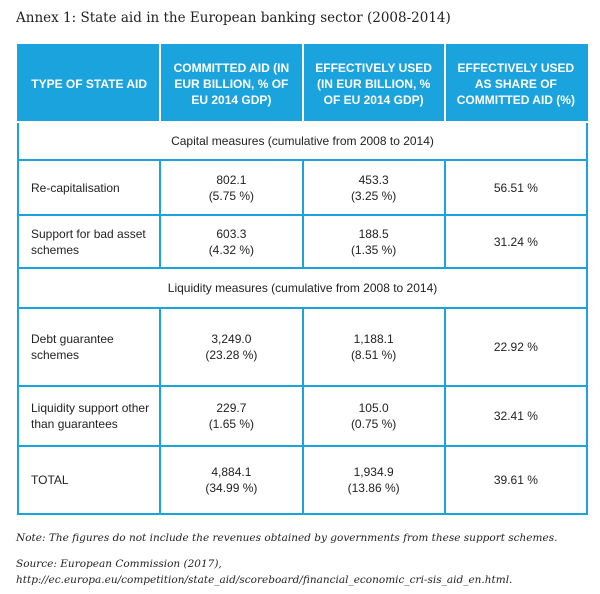 The height and width of the screenshot is (594, 600). I want to click on used-cell: 1,188.1 (8.51 %), so click(373, 347).